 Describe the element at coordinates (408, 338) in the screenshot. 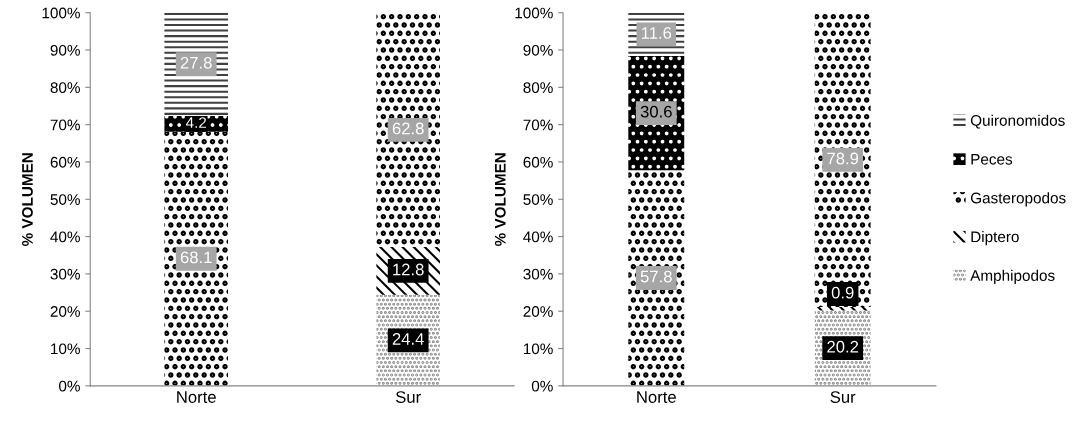

I see `data-label: 24.4` at that location.